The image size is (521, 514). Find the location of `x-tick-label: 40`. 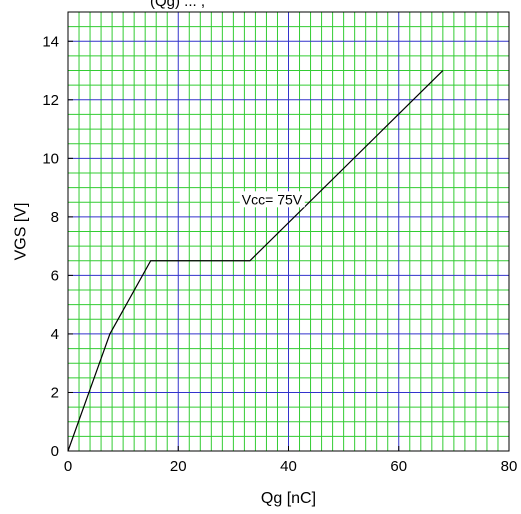

x-tick-label: 40 is located at coordinates (288, 466).